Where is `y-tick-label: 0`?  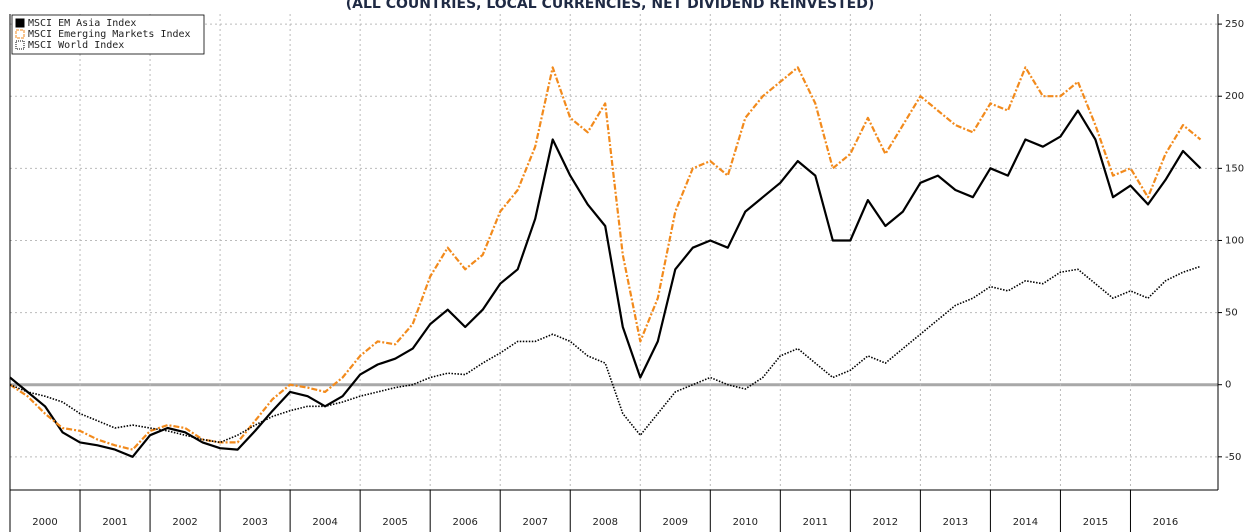 y-tick-label: 0 is located at coordinates (1228, 385).